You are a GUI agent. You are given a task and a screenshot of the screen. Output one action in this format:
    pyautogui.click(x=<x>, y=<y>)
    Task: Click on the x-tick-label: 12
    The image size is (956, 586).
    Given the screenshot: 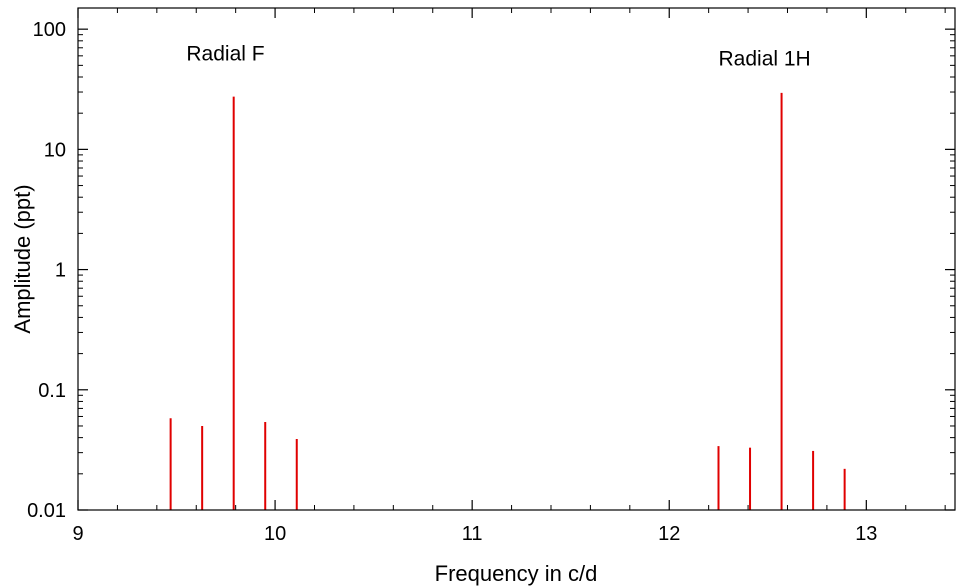 What is the action you would take?
    pyautogui.click(x=669, y=534)
    